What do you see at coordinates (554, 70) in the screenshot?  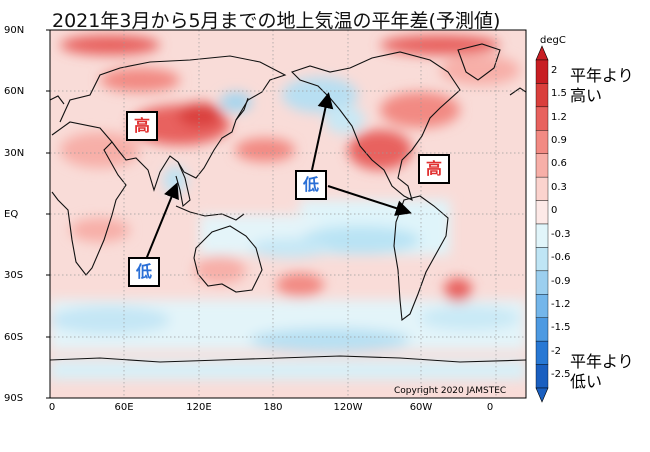 I see `colorbar-tick-label: 2` at bounding box center [554, 70].